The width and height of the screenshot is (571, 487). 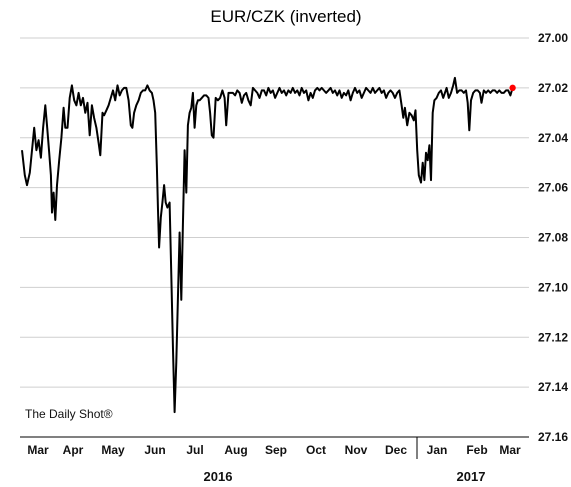 I want to click on latest-value-marker, so click(x=512, y=88).